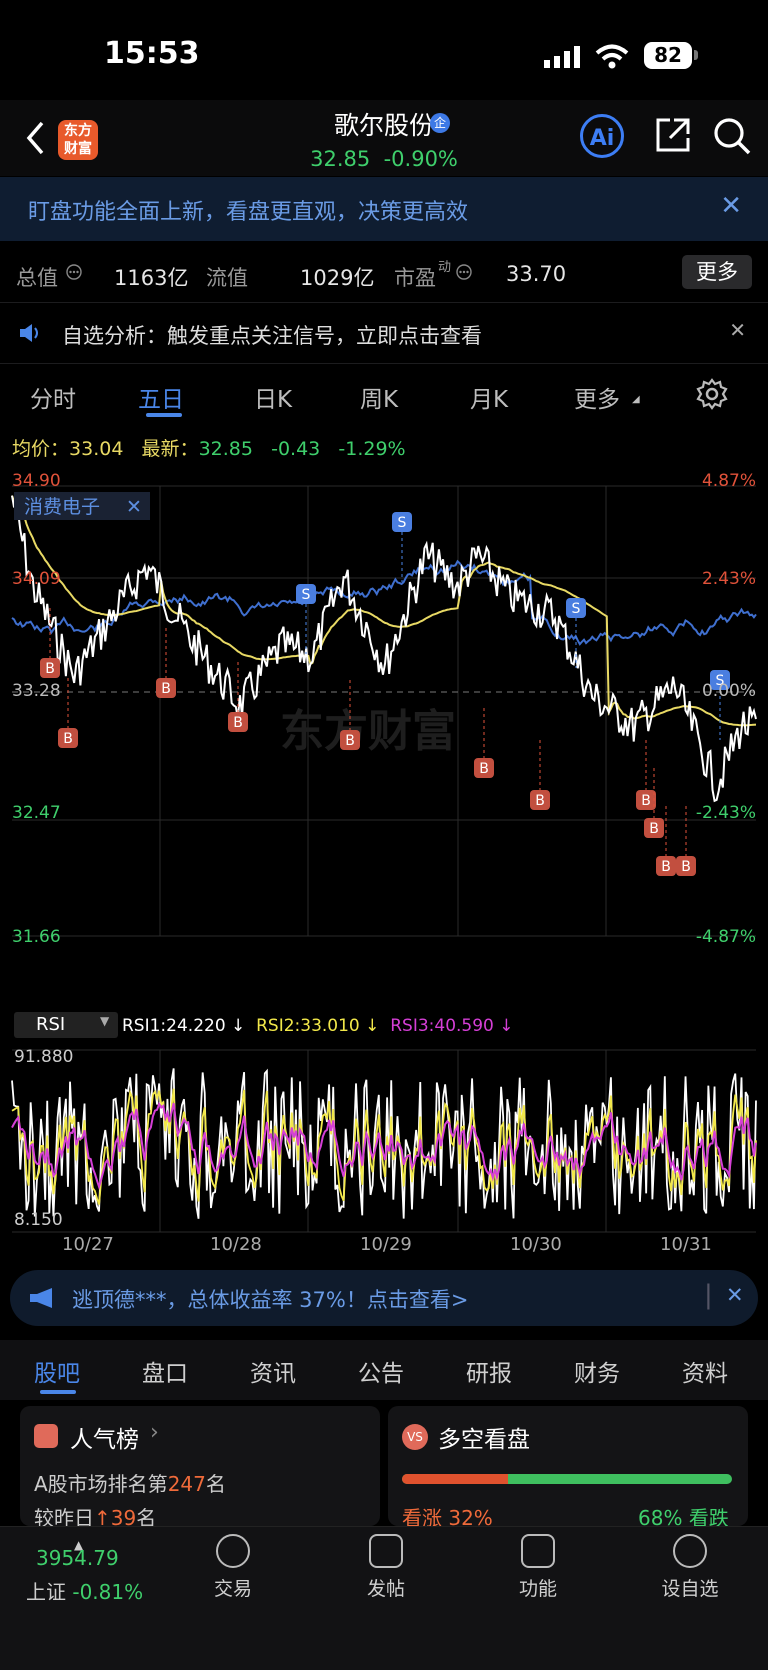 The height and width of the screenshot is (1670, 768). I want to click on banner-text: 盯盘功能全面上新，看盘更直观，决策更高效, so click(248, 212).